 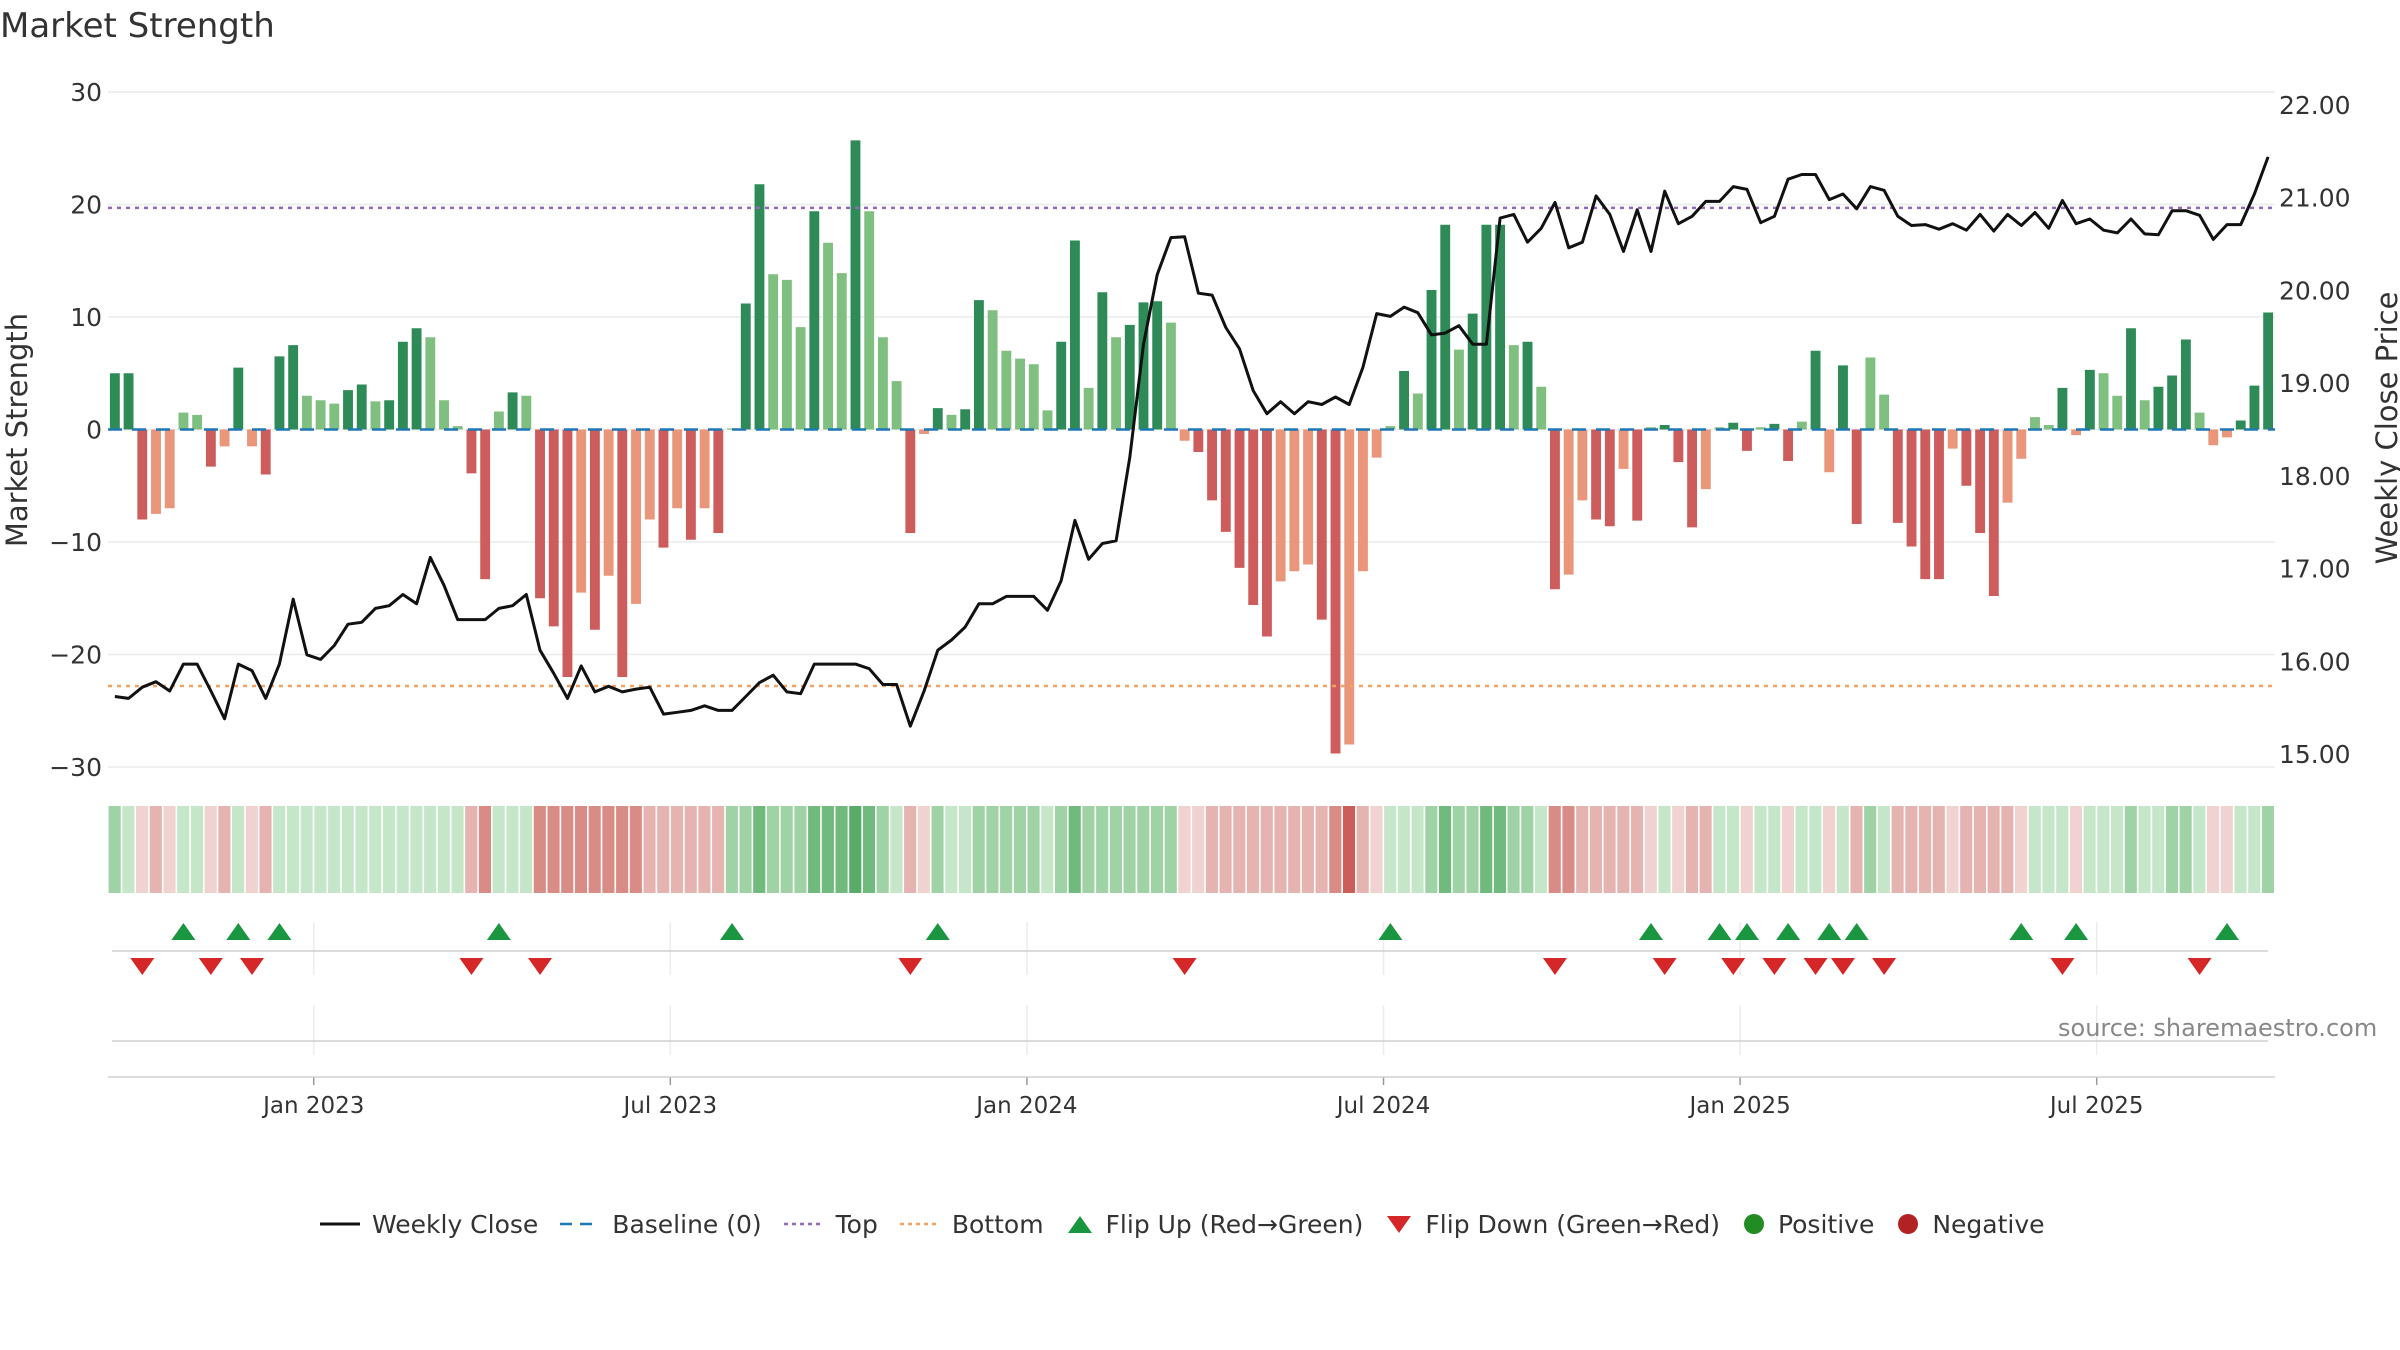 I want to click on y2-tick-label: 21.00, so click(x=2315, y=198).